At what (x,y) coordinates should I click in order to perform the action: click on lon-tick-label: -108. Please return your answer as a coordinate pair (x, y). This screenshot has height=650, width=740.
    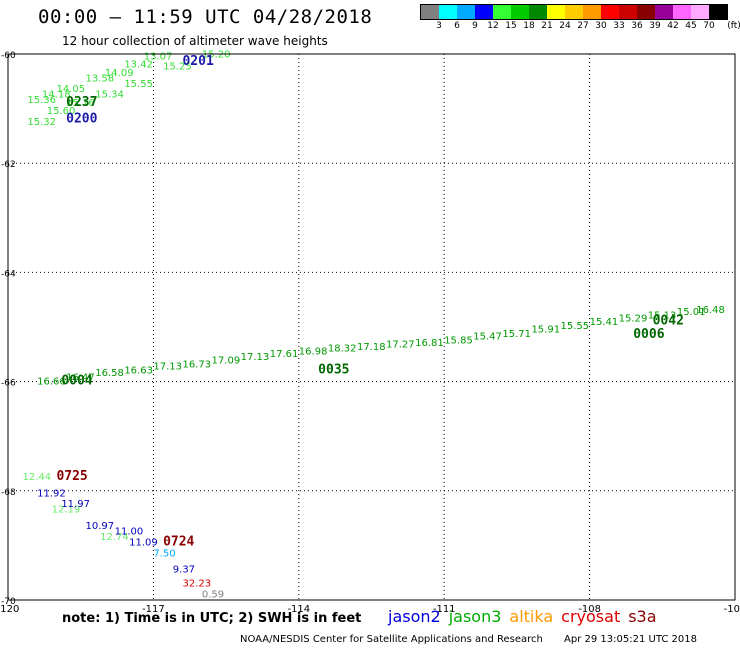
    Looking at the image, I should click on (589, 609).